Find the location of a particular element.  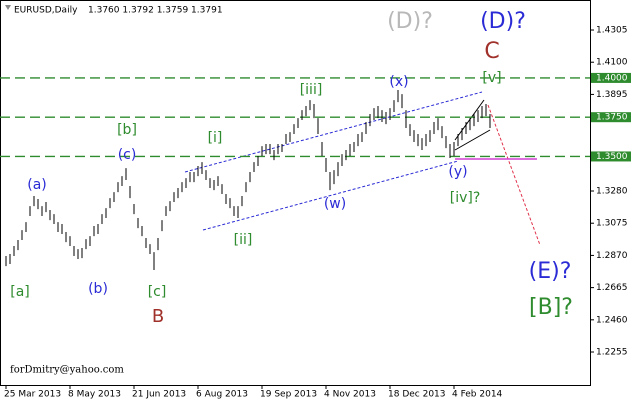

wave-label: (b) is located at coordinates (98, 289).